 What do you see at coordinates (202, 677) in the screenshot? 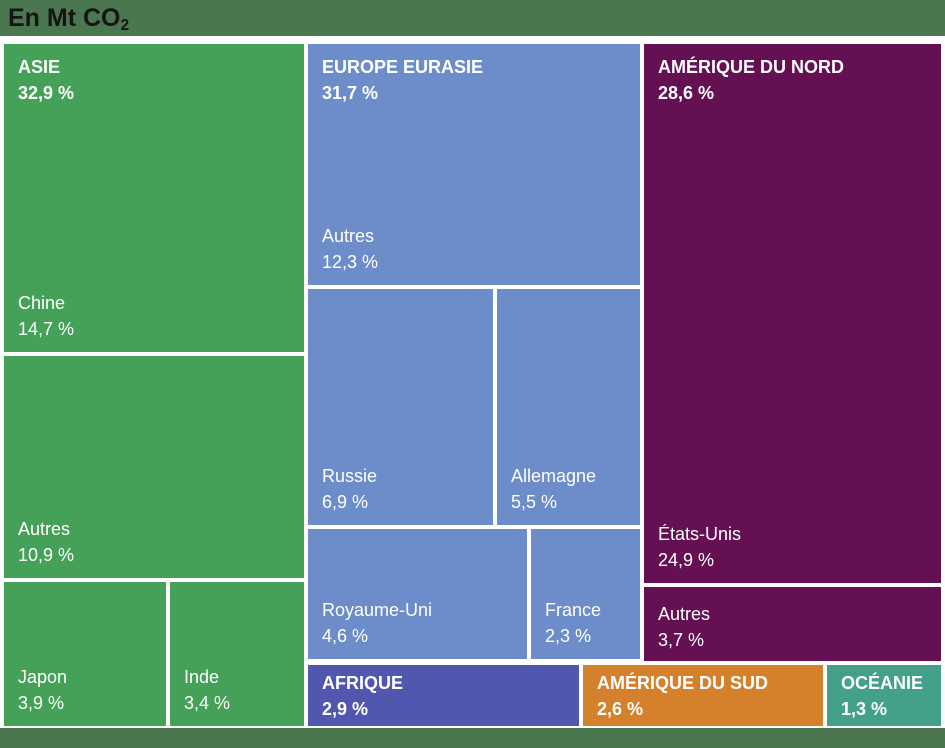
I see `tile-name: Inde` at bounding box center [202, 677].